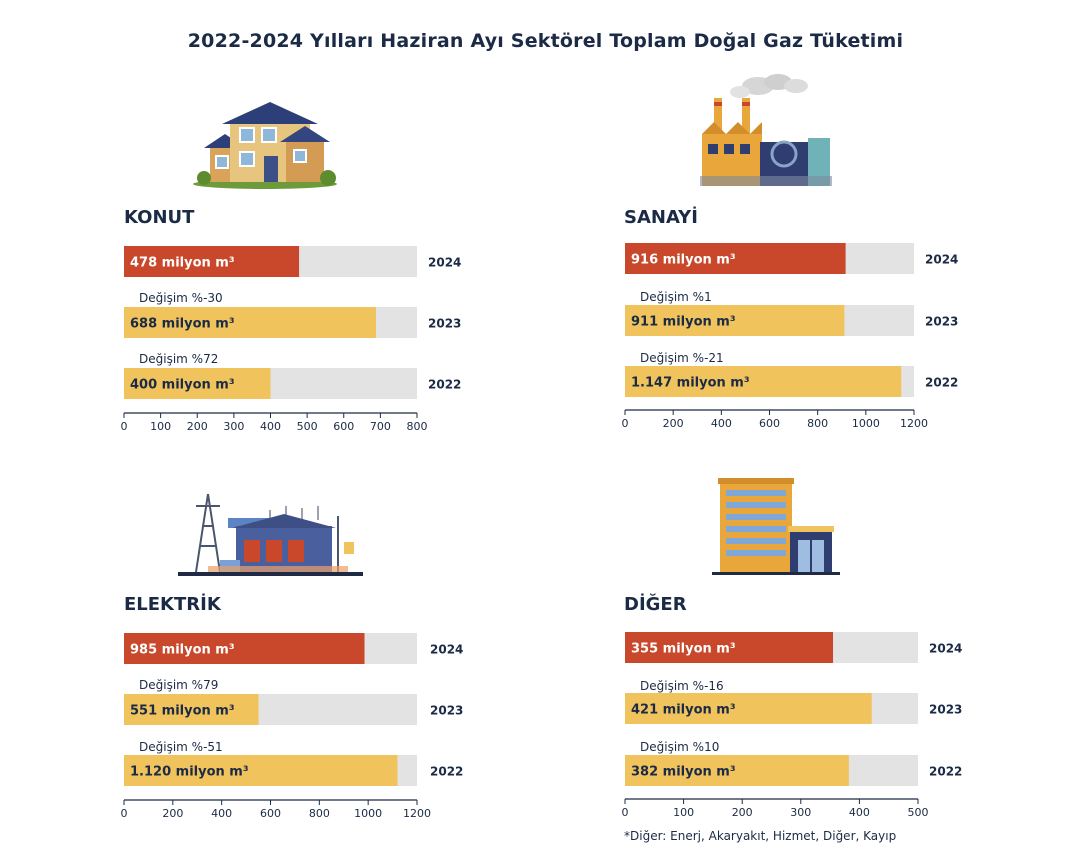 The image size is (1091, 858). What do you see at coordinates (124, 813) in the screenshot?
I see `x-tick-label-elektrik-0: 0` at bounding box center [124, 813].